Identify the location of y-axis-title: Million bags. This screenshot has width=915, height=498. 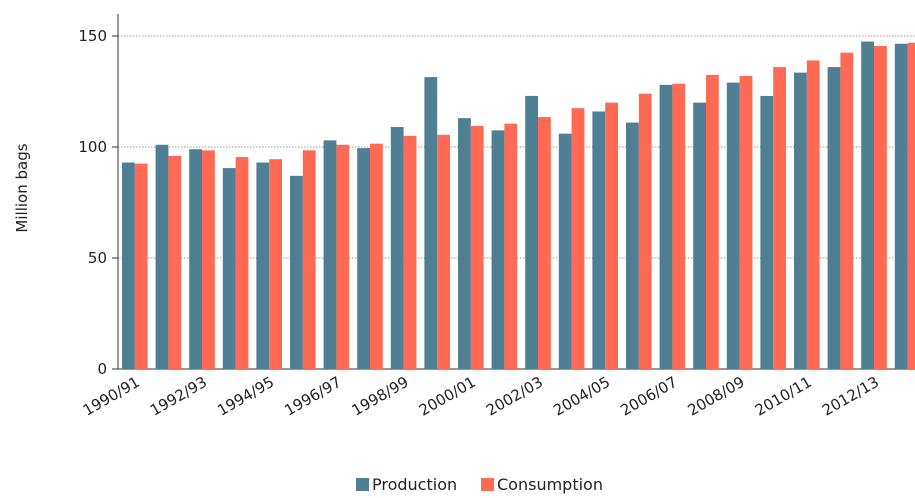
(22, 187).